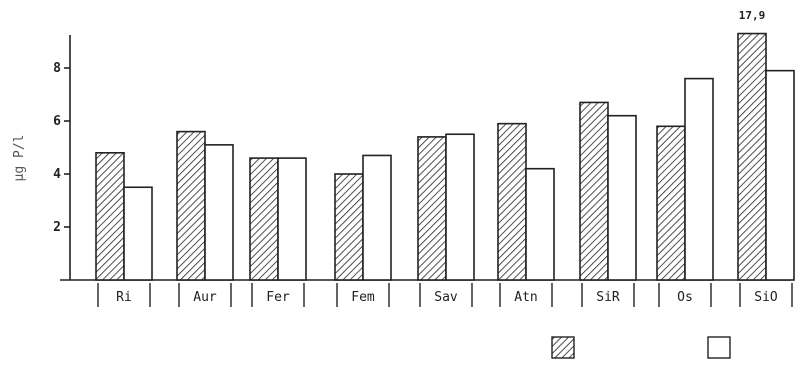  Describe the element at coordinates (594, 191) in the screenshot. I see `bar-hatched-sir` at that location.